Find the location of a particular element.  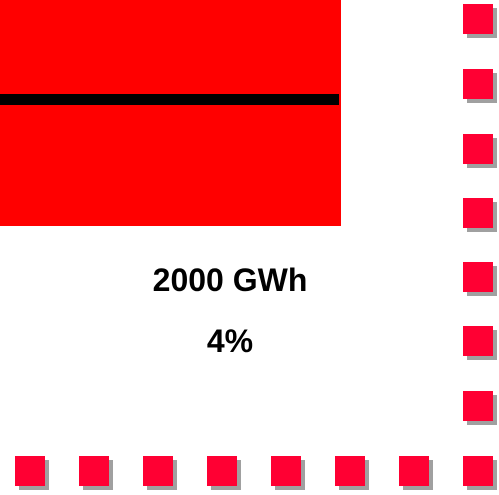

black-bar is located at coordinates (169, 99).